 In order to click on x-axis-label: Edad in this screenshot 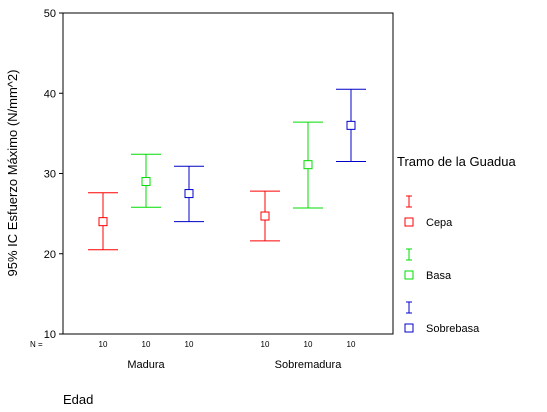, I will do `click(78, 399)`.